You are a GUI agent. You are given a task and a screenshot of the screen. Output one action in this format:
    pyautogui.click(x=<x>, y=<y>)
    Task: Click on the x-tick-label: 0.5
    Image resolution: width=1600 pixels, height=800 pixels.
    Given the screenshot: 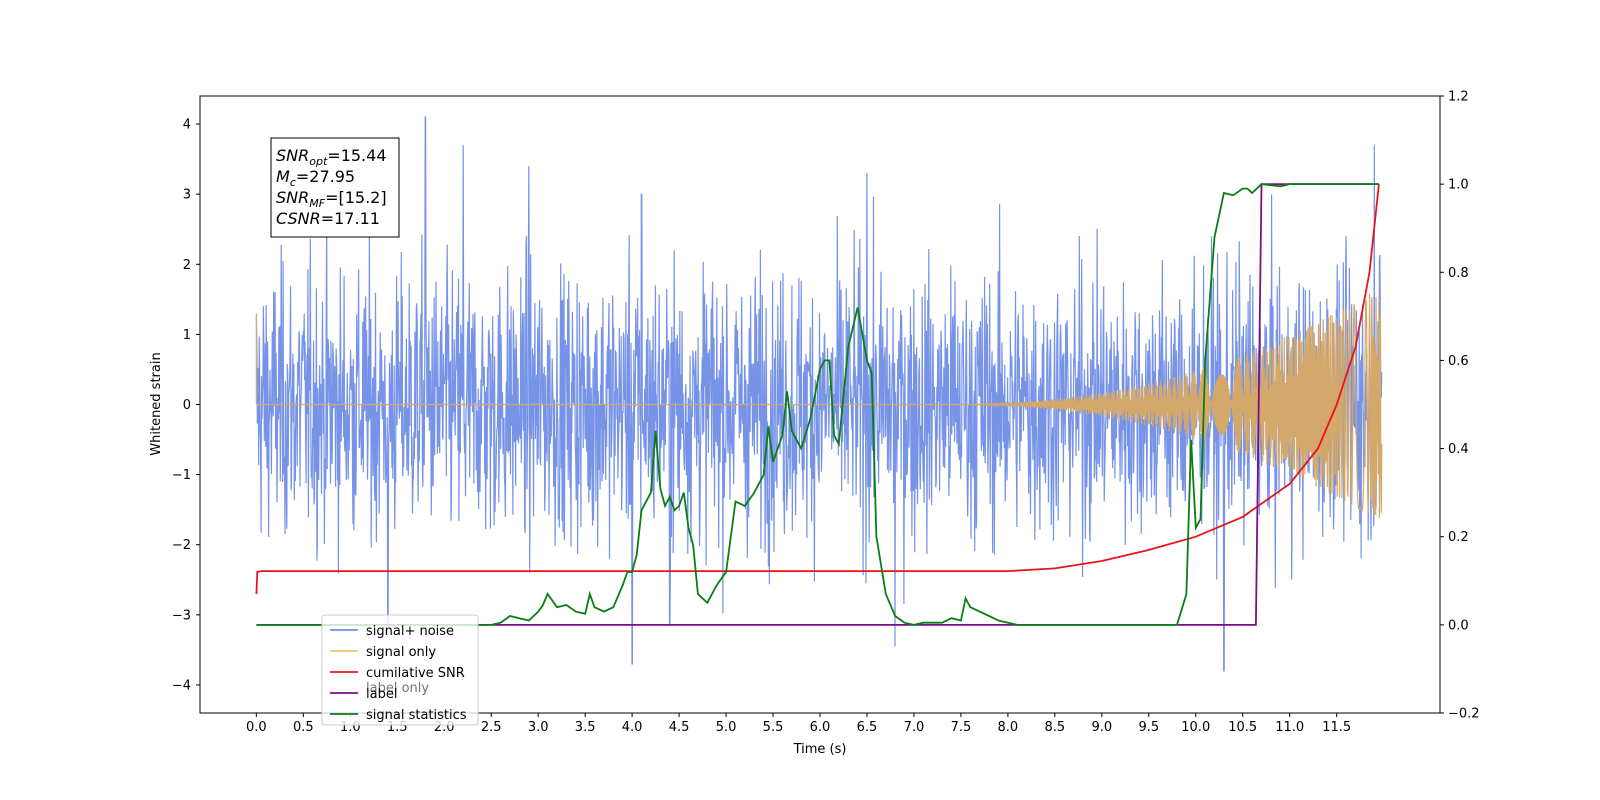 What is the action you would take?
    pyautogui.click(x=303, y=727)
    